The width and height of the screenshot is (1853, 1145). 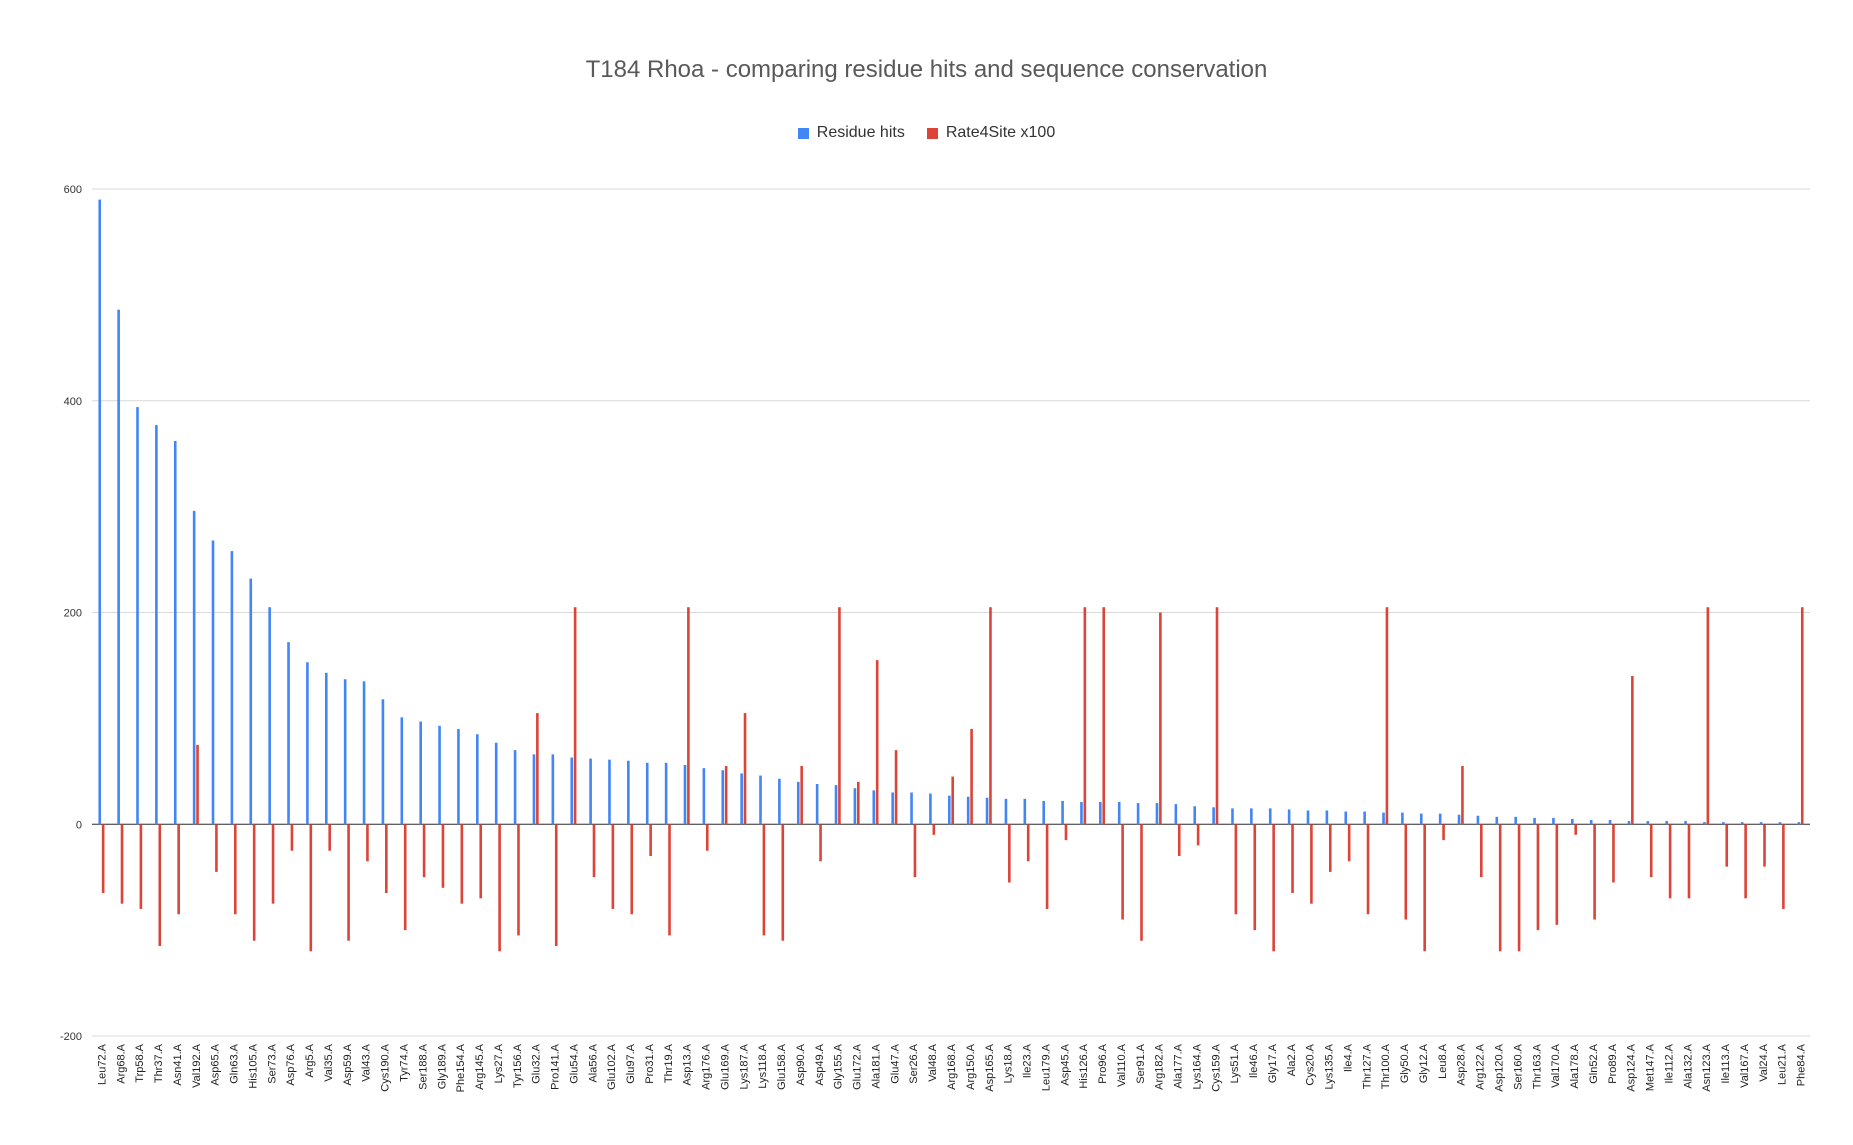 What do you see at coordinates (593, 1062) in the screenshot?
I see `x-tick-label: Ala56.A` at bounding box center [593, 1062].